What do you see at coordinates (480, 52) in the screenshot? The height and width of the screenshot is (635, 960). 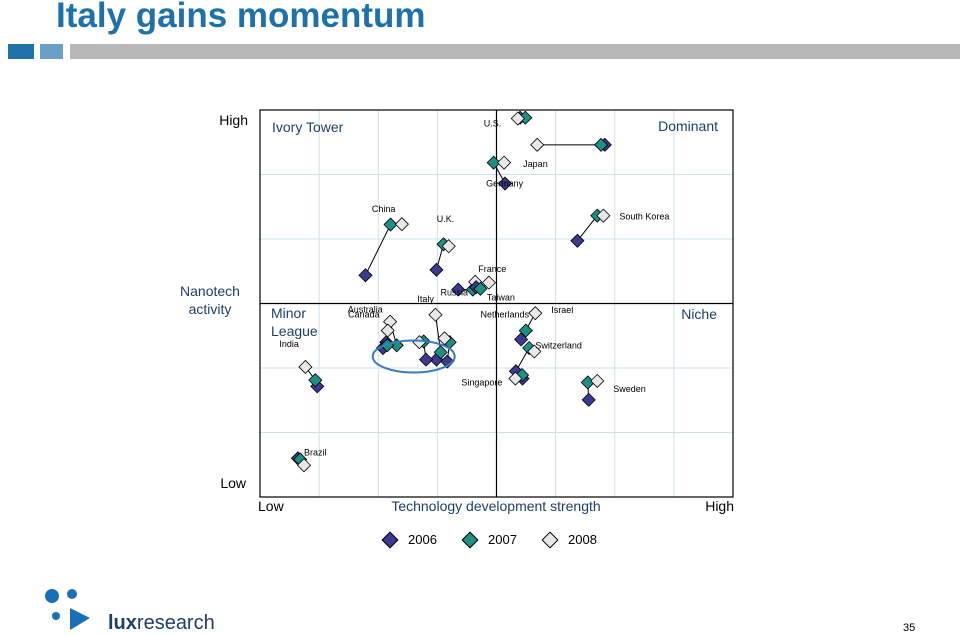 I see `title-underline-bar` at bounding box center [480, 52].